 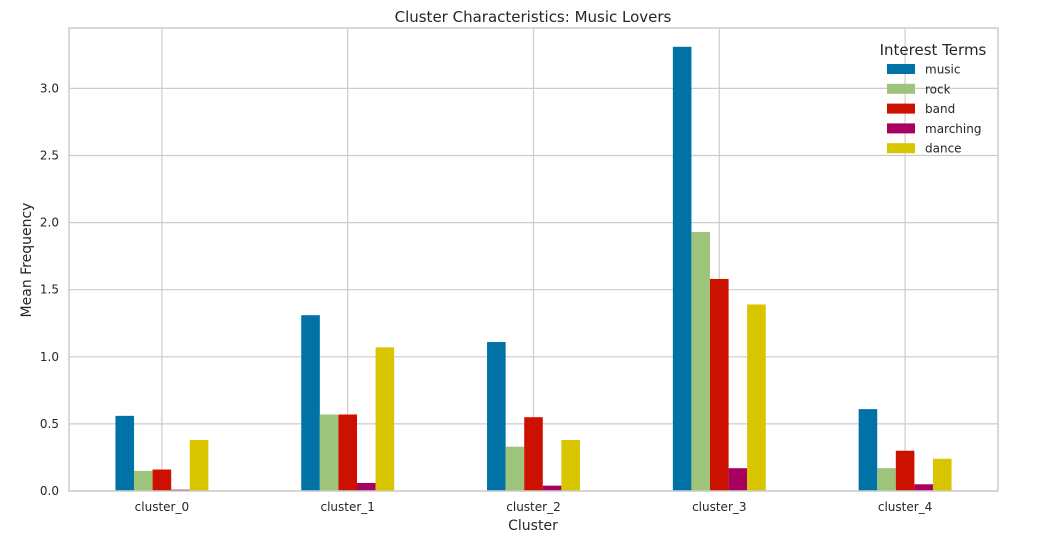 I want to click on legend-swatch-marching, so click(x=901, y=128).